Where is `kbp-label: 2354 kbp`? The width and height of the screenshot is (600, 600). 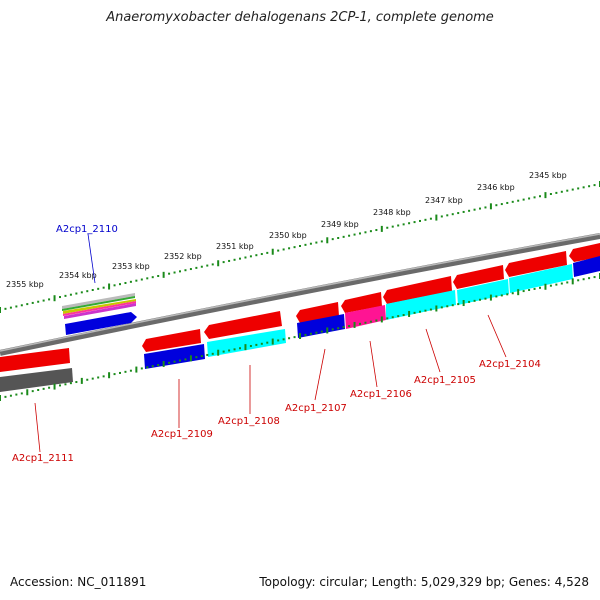
kbp-label: 2354 kbp is located at coordinates (78, 275).